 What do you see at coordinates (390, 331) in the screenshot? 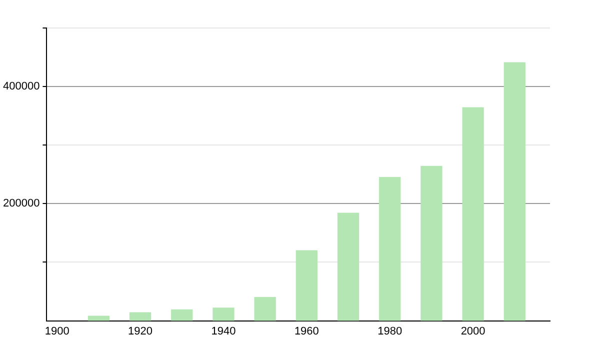
I see `x-tick-label: 1980` at bounding box center [390, 331].